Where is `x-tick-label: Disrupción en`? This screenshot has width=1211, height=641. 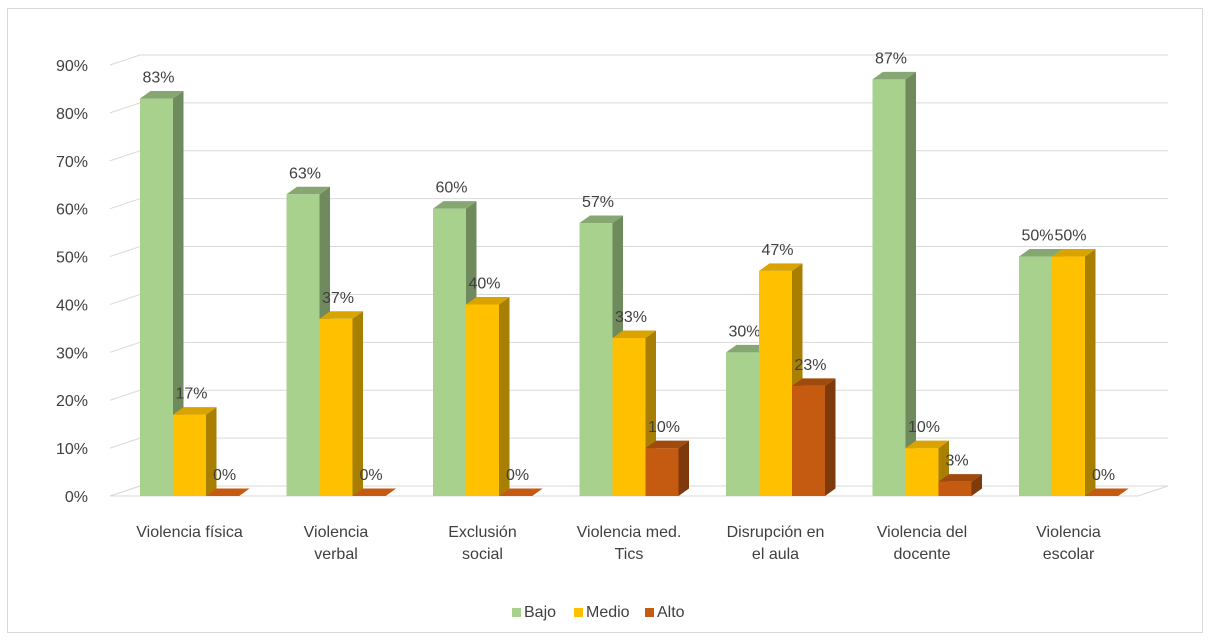 x-tick-label: Disrupción en is located at coordinates (776, 532).